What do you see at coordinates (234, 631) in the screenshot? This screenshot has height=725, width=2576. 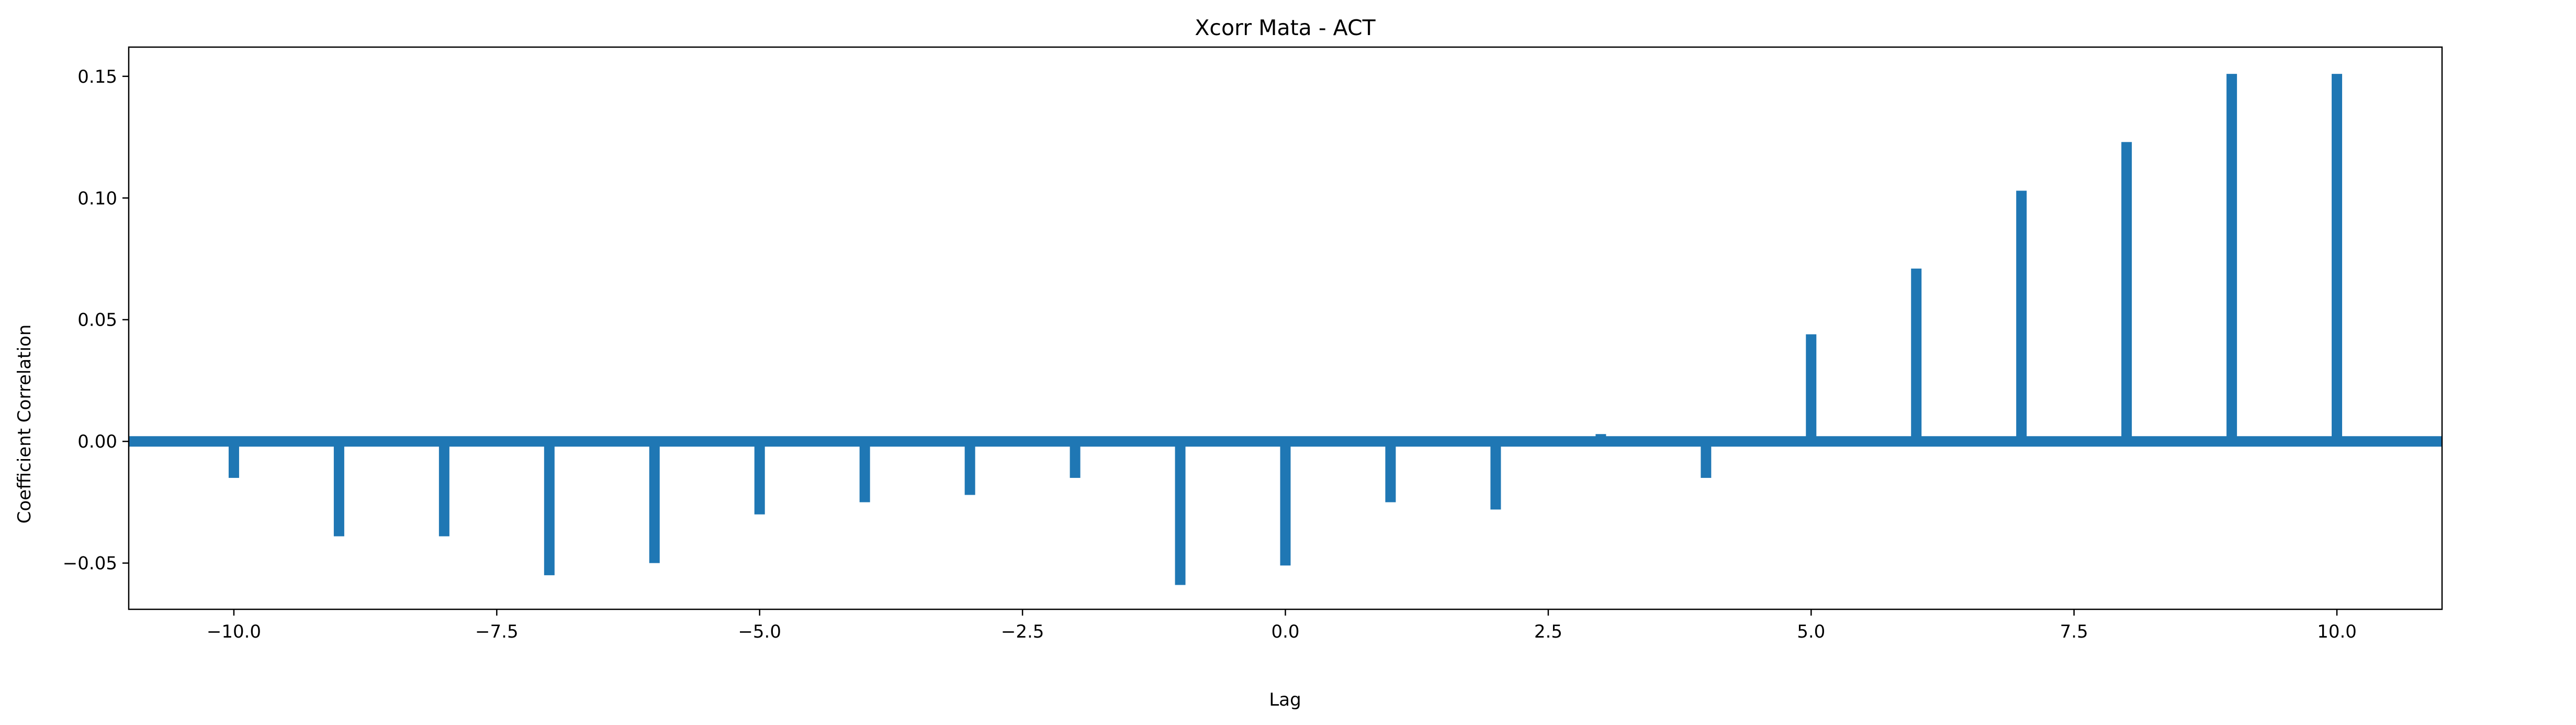 I see `x-tick-label: −10.0` at bounding box center [234, 631].